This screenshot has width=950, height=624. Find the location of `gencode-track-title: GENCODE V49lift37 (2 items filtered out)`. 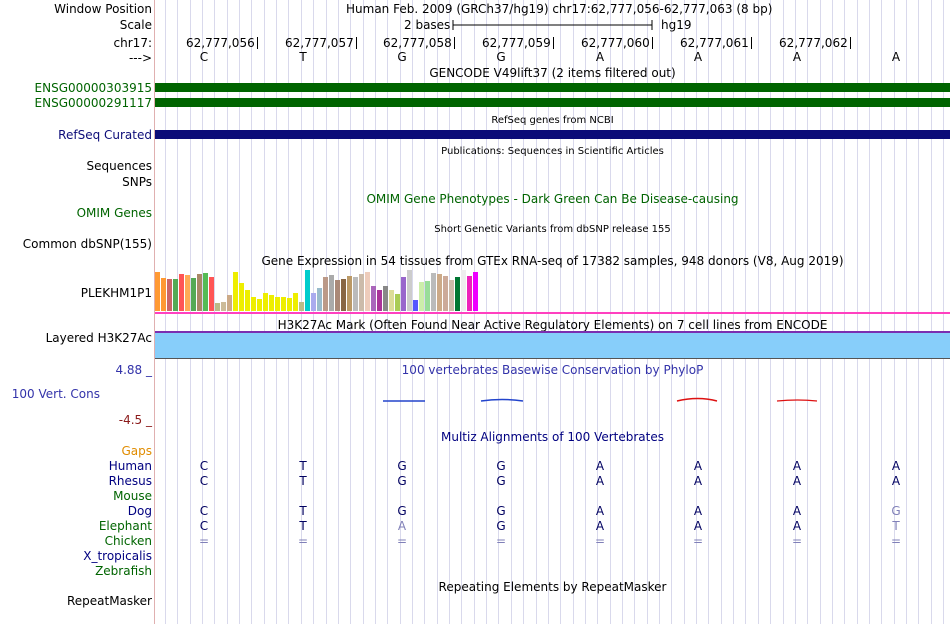

gencode-track-title: GENCODE V49lift37 (2 items filtered out) is located at coordinates (552, 73).